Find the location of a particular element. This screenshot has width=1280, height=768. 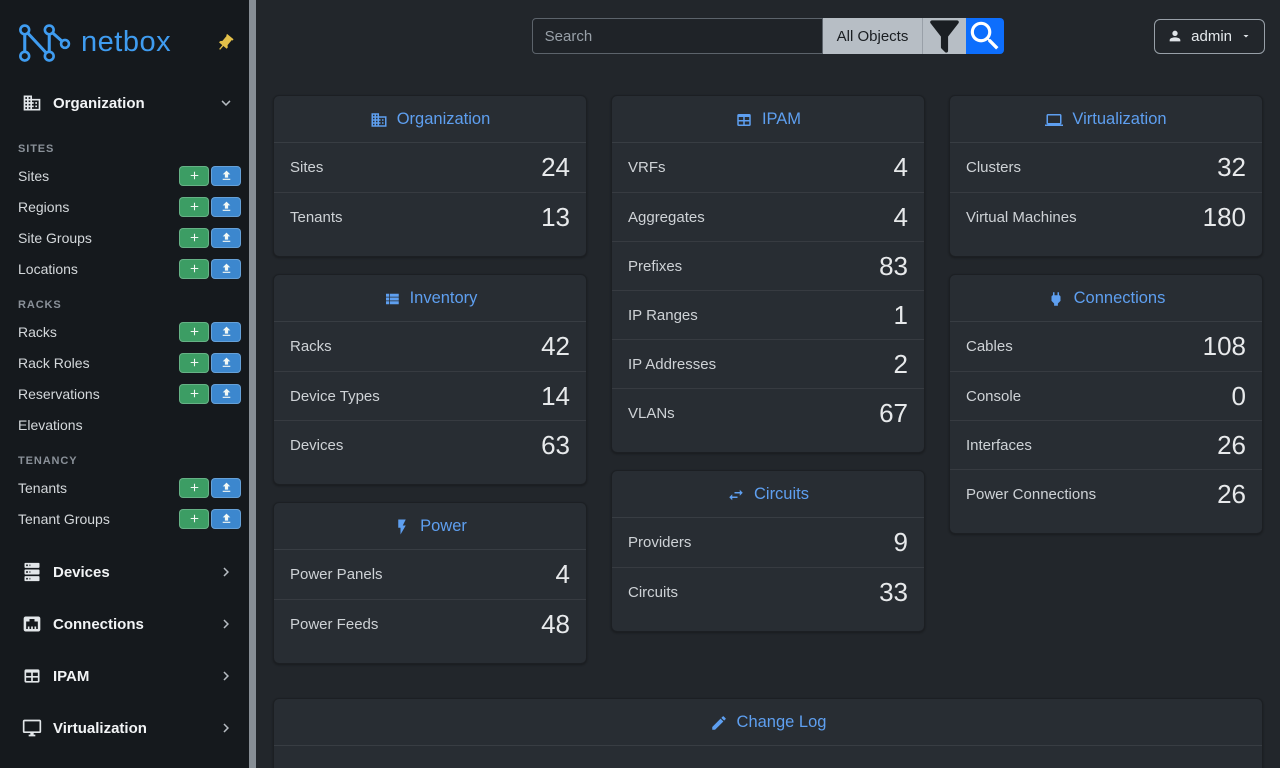

sidebar-item-tenant-groups: Tenant Groups is located at coordinates (124, 518).